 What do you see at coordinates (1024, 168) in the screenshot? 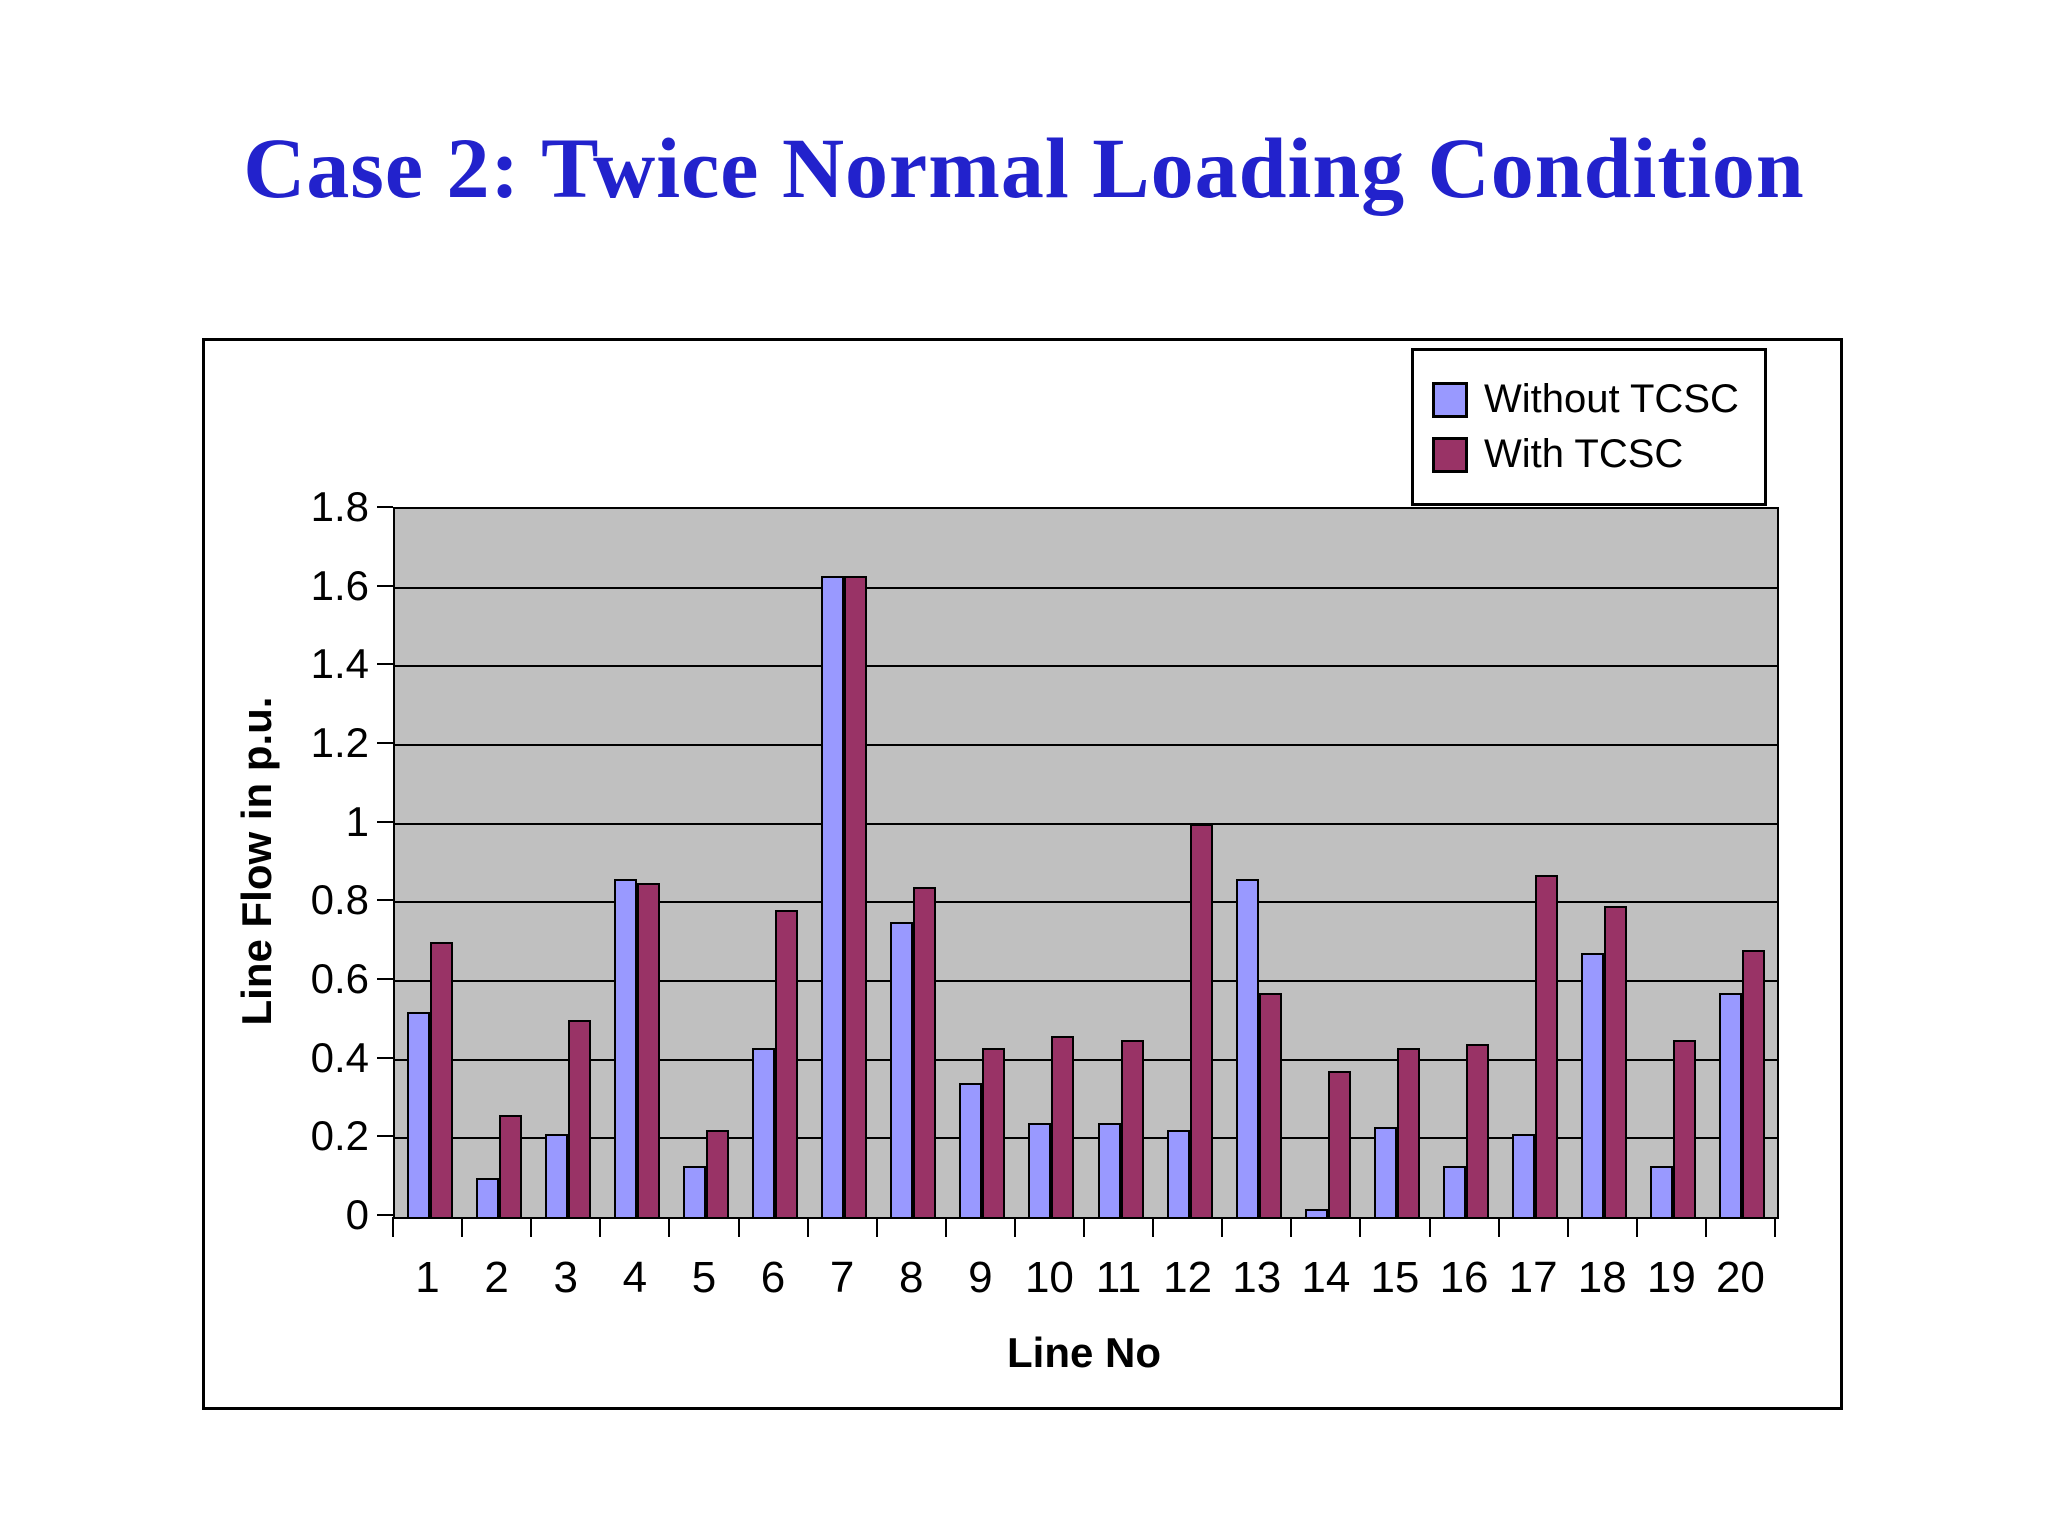
I see `slide-title: Case 2: Twice Normal Loading Condition` at bounding box center [1024, 168].